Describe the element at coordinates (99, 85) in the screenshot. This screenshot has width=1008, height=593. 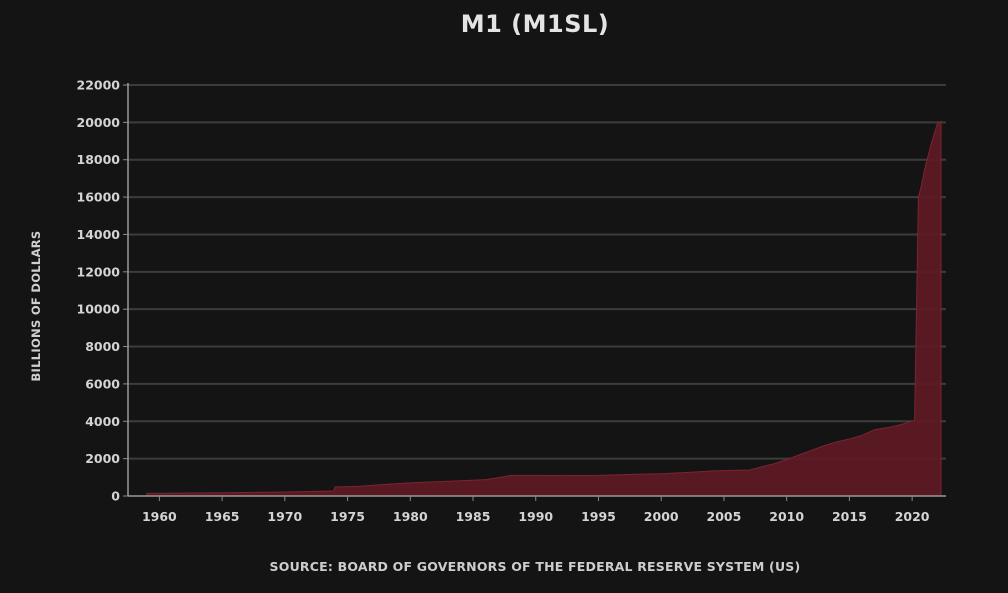
I see `y-tick-label-22000: 22000` at that location.